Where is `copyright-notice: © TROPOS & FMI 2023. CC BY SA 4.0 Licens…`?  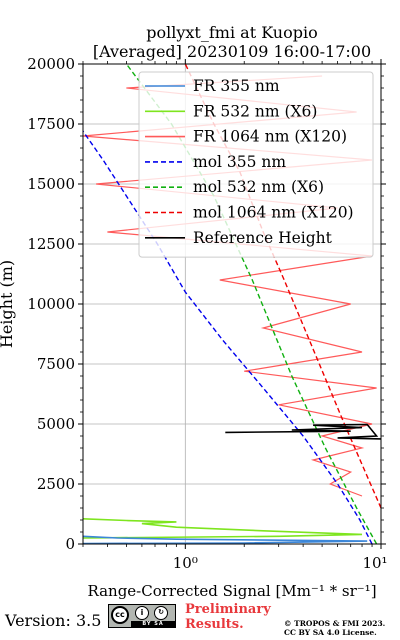 copyright-notice: © TROPOS & FMI 2023. CC BY SA 4.0 Licens… is located at coordinates (334, 628).